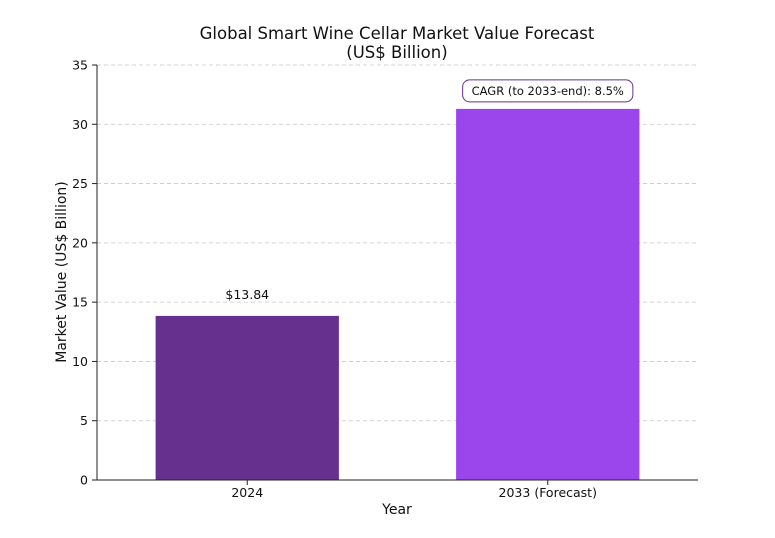  Describe the element at coordinates (80, 361) in the screenshot. I see `y-tick-label: 10` at that location.